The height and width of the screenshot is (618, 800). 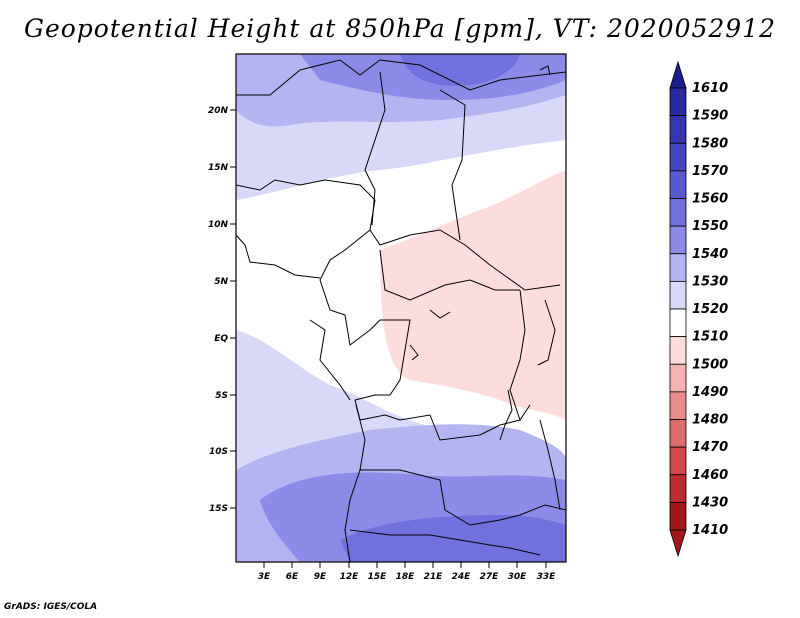 I want to click on colorbar-label: 1460, so click(x=710, y=475).